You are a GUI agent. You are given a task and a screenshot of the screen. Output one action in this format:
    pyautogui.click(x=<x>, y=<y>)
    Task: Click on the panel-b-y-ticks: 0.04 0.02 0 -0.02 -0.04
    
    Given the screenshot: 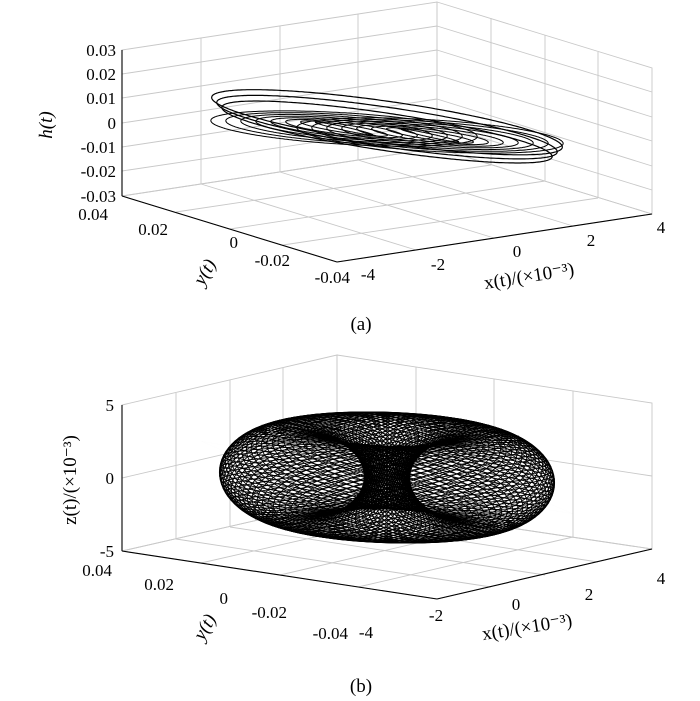 What is the action you would take?
    pyautogui.click(x=215, y=602)
    